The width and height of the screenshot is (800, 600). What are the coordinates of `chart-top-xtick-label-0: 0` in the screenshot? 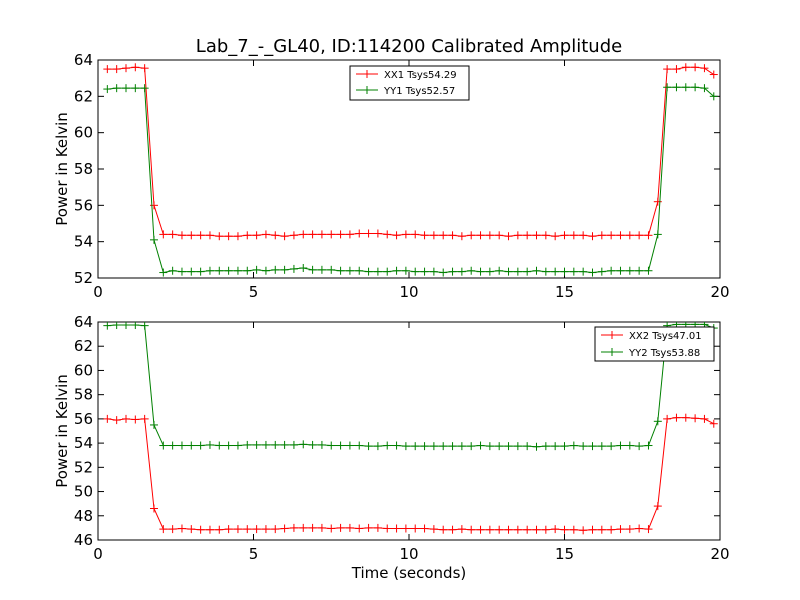 It's located at (98, 292).